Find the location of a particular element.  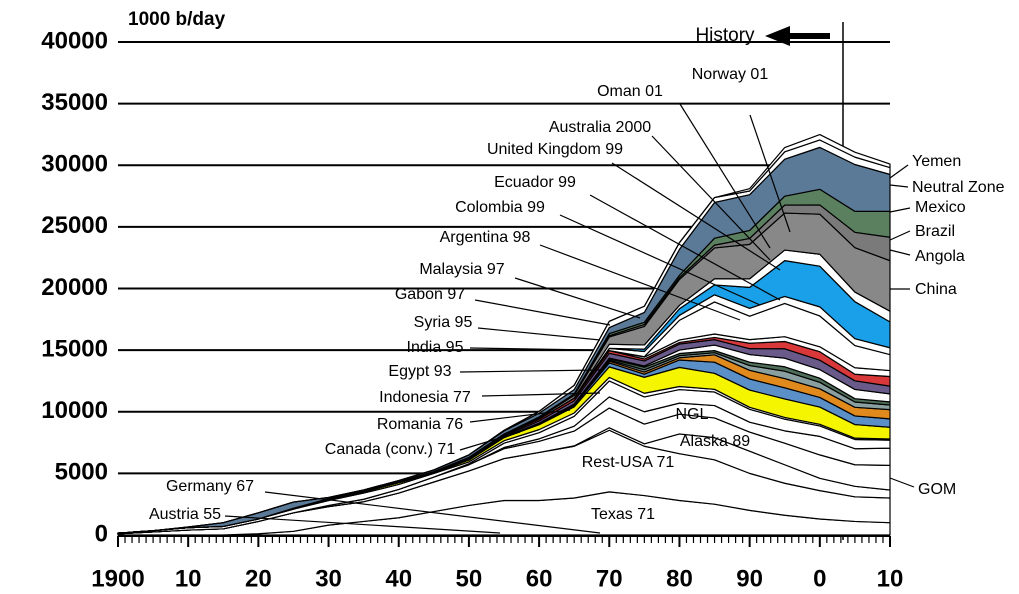

series-label: Angola is located at coordinates (940, 256).